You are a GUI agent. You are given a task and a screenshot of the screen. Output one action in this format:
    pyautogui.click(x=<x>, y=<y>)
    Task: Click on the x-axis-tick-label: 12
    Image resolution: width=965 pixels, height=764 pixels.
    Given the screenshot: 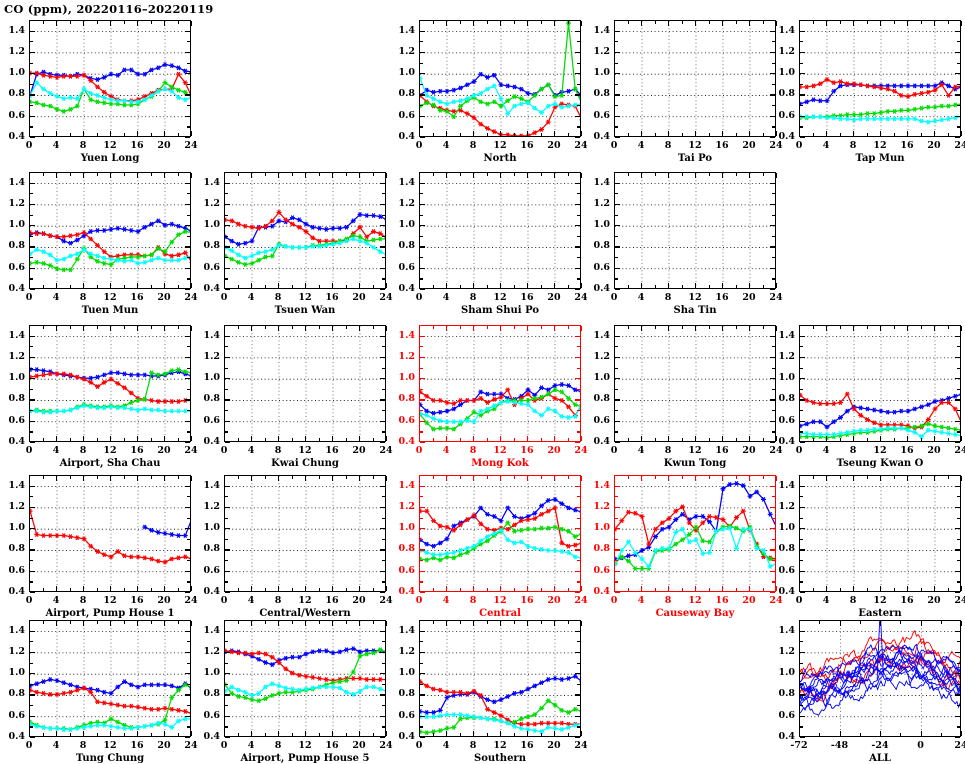 What is the action you would take?
    pyautogui.click(x=880, y=145)
    